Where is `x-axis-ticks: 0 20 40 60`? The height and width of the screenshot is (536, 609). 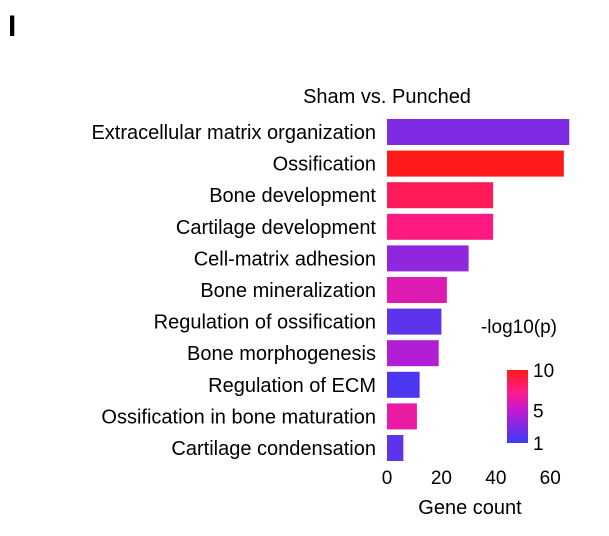 x-axis-ticks: 0 20 40 60 is located at coordinates (471, 478).